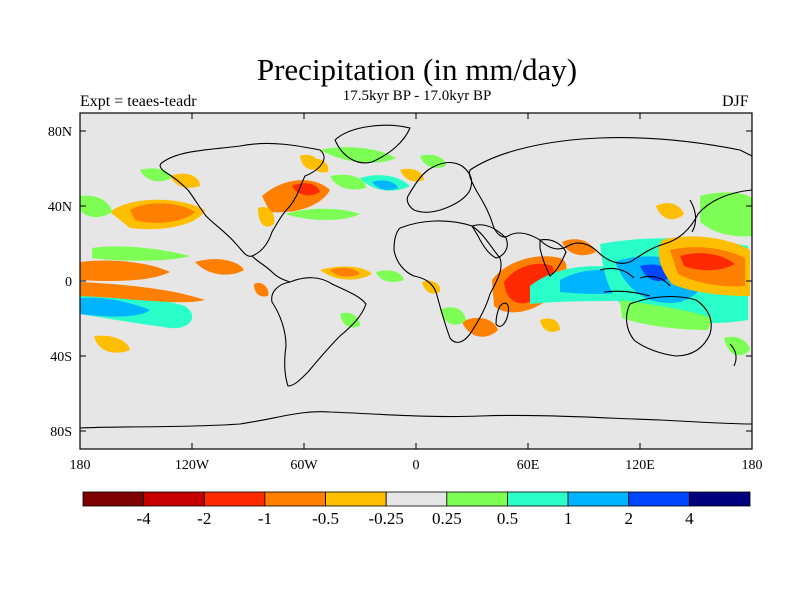 The image size is (800, 600). What do you see at coordinates (502, 314) in the screenshot?
I see `coastline-madagascar` at bounding box center [502, 314].